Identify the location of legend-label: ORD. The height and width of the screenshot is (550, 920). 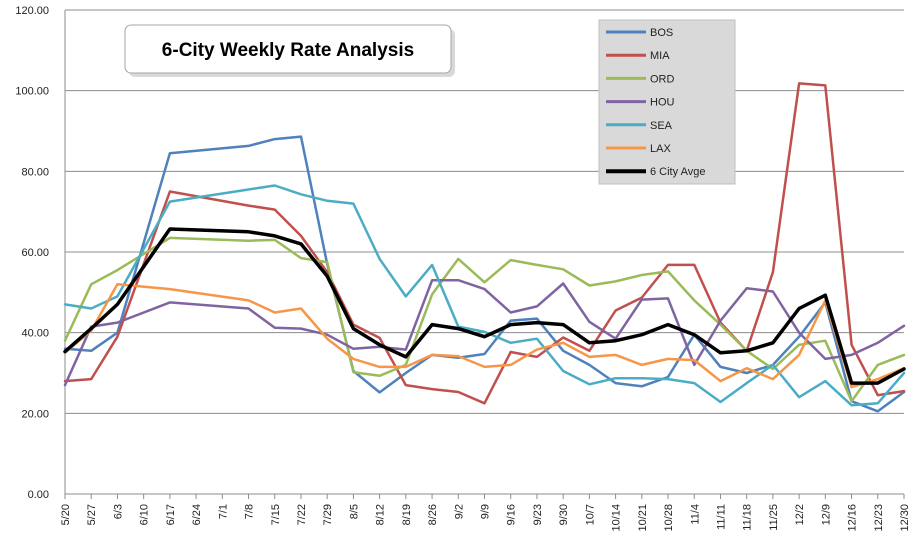
(662, 79).